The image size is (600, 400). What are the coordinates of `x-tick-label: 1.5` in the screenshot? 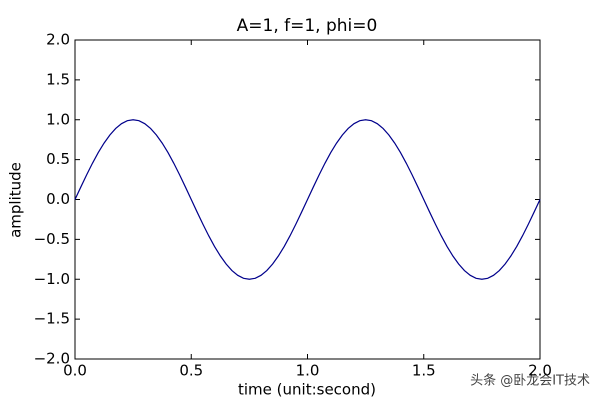 It's located at (424, 371).